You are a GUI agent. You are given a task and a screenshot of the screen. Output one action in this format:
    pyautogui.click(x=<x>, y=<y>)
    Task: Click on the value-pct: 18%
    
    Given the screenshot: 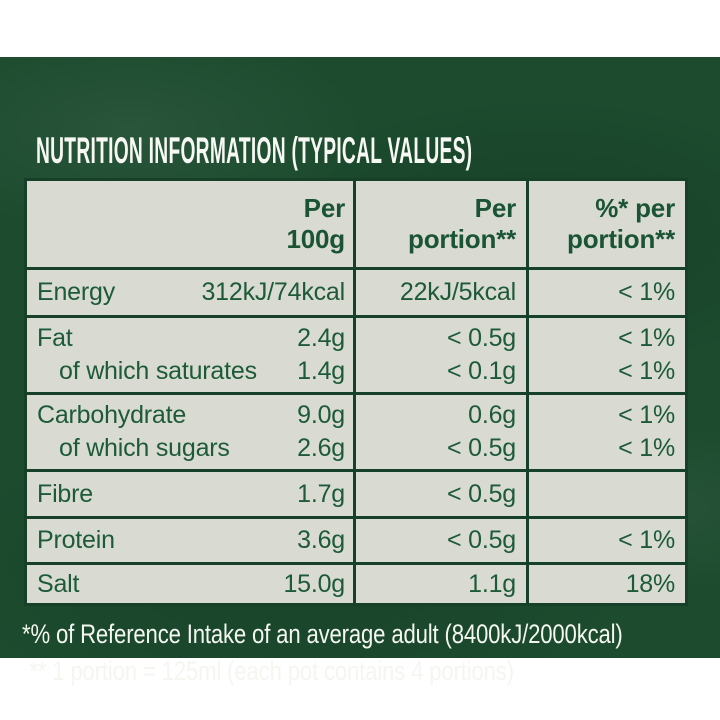 What is the action you would take?
    pyautogui.click(x=650, y=583)
    